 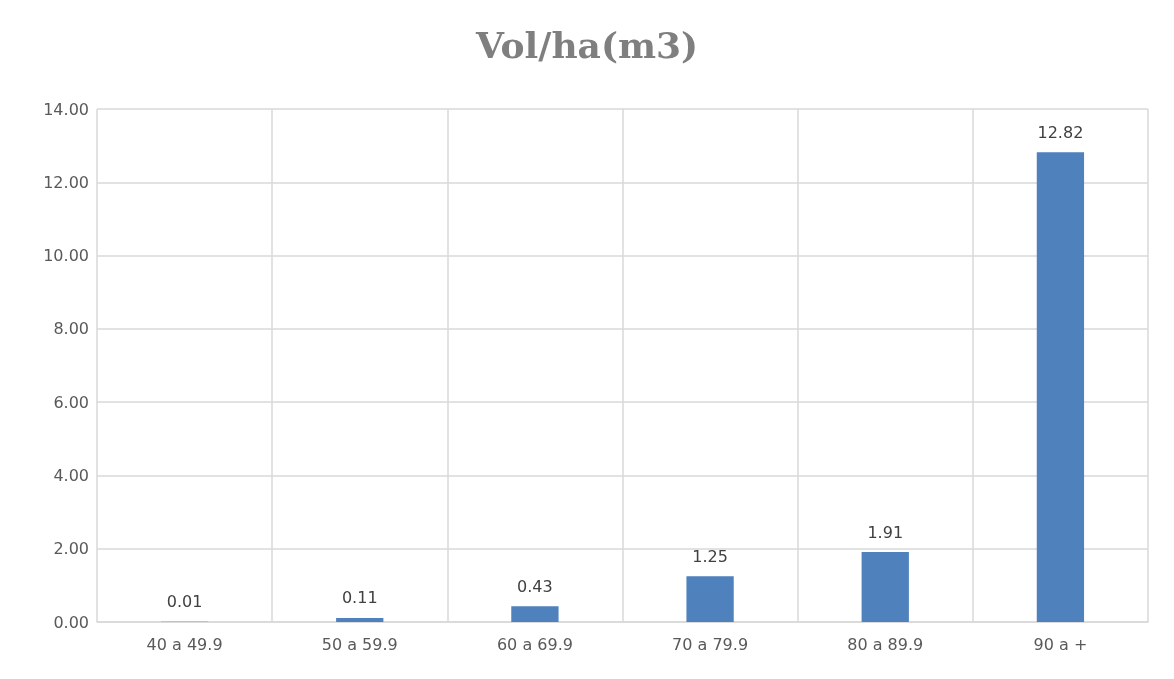 What do you see at coordinates (71, 475) in the screenshot?
I see `y-tick-label: 4.00` at bounding box center [71, 475].